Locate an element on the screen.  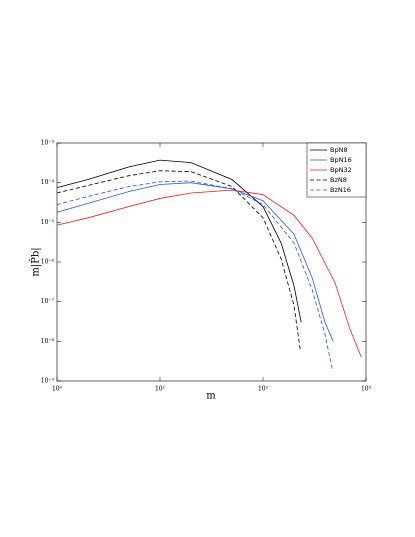
y-tick-label: 10⁻⁹ is located at coordinates (48, 381).